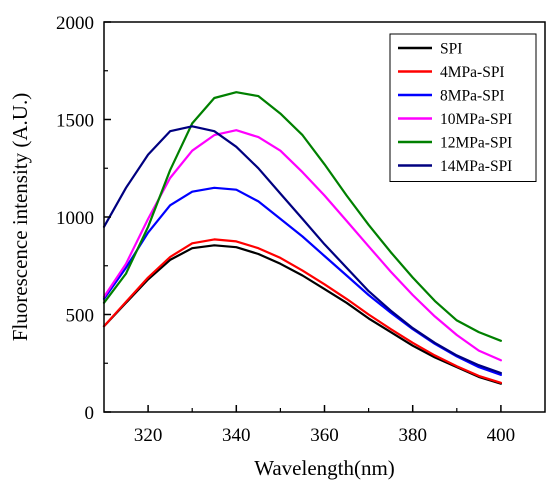 The height and width of the screenshot is (495, 550). Describe the element at coordinates (324, 468) in the screenshot. I see `x-axis-title: Wavelength(nm)` at that location.